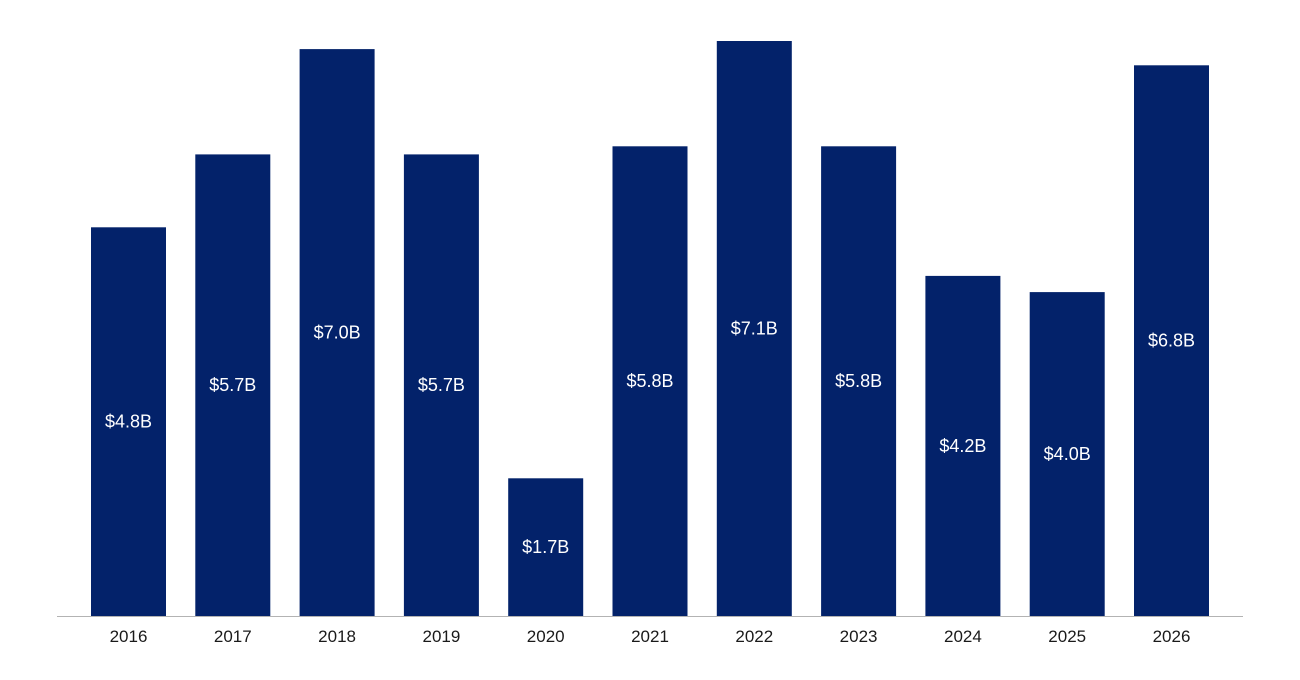 The width and height of the screenshot is (1300, 680). I want to click on x-tick-label-2017: 2017, so click(233, 636).